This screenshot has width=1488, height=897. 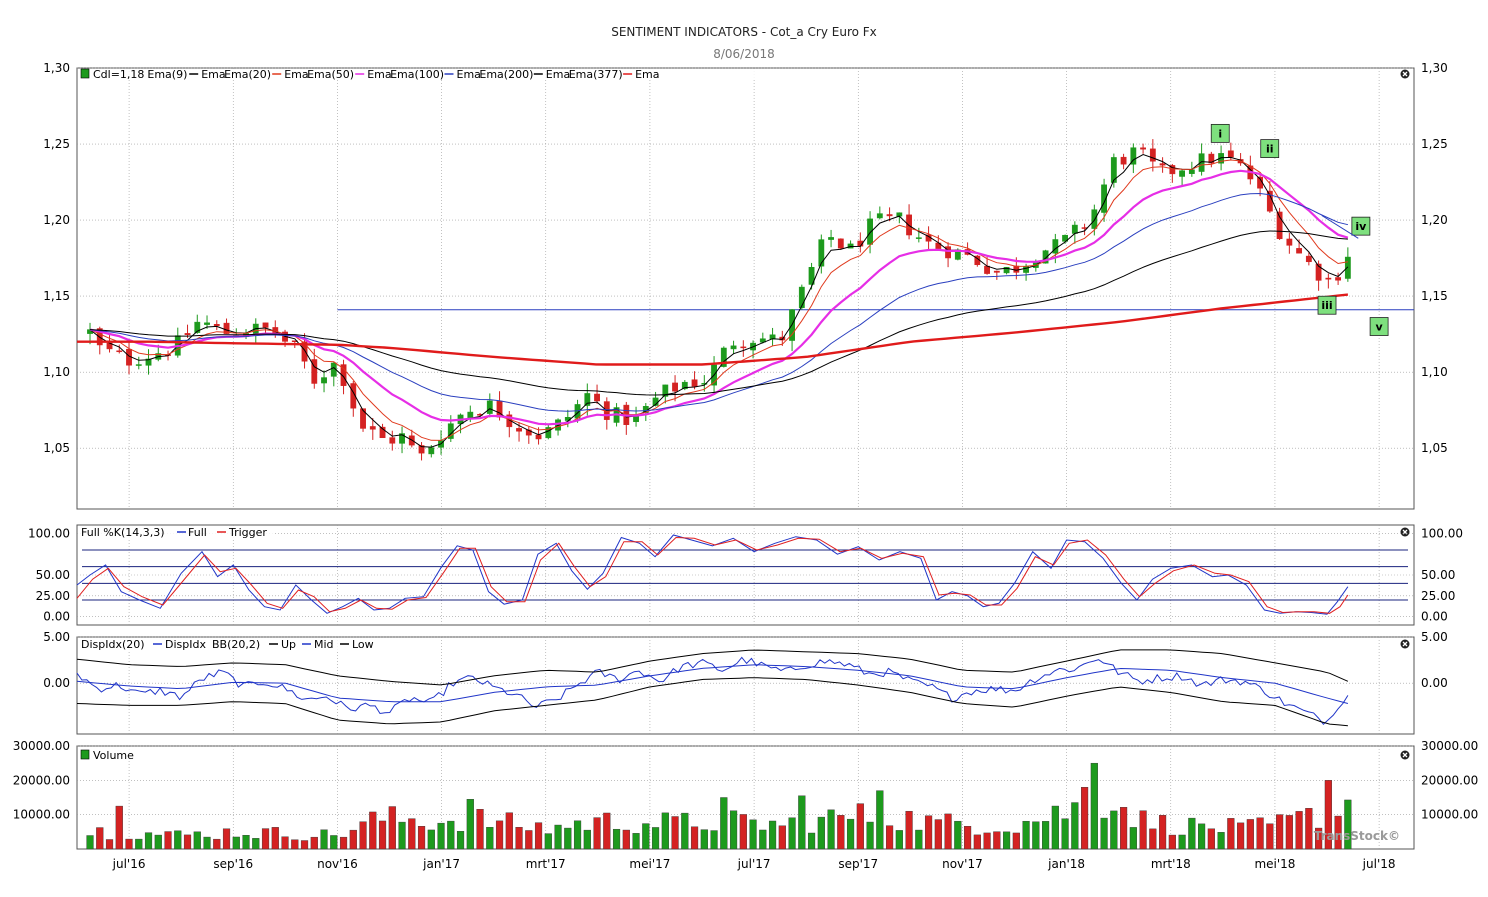 I want to click on stochastic-panel-frame, so click(x=745, y=575).